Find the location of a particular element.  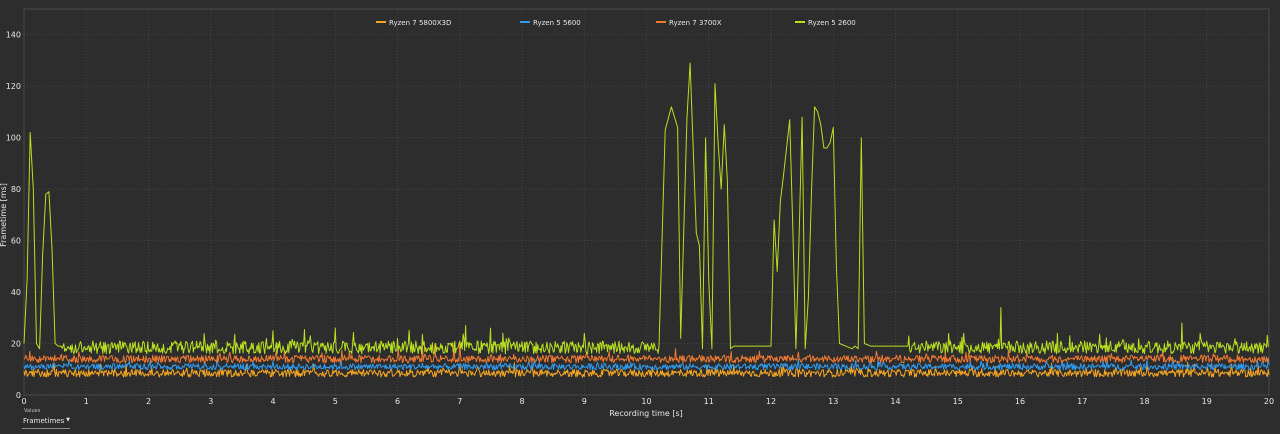

values-caption: Values is located at coordinates (32, 411).